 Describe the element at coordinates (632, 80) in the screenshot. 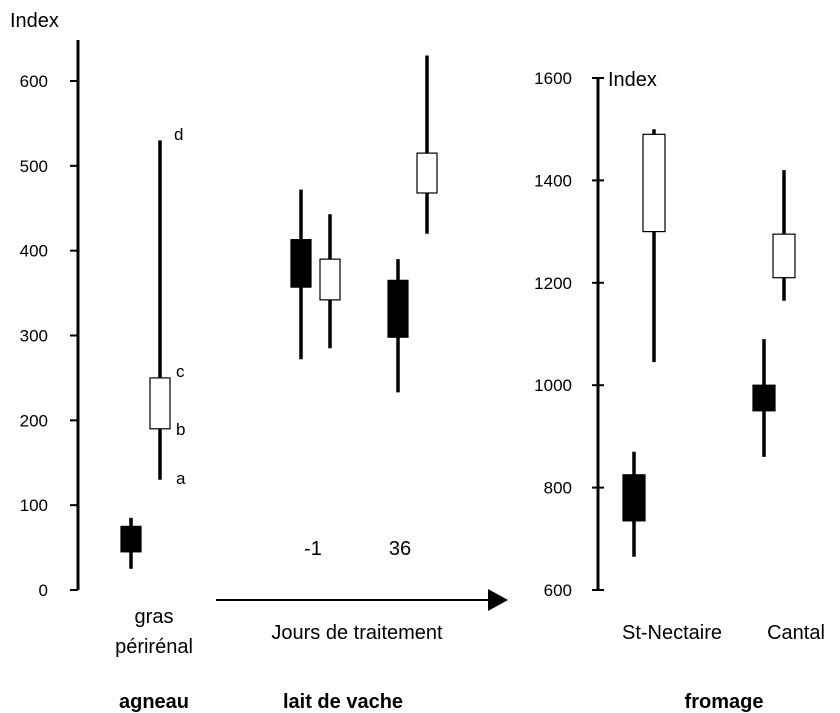

I see `right-y-axis-label: Index` at that location.